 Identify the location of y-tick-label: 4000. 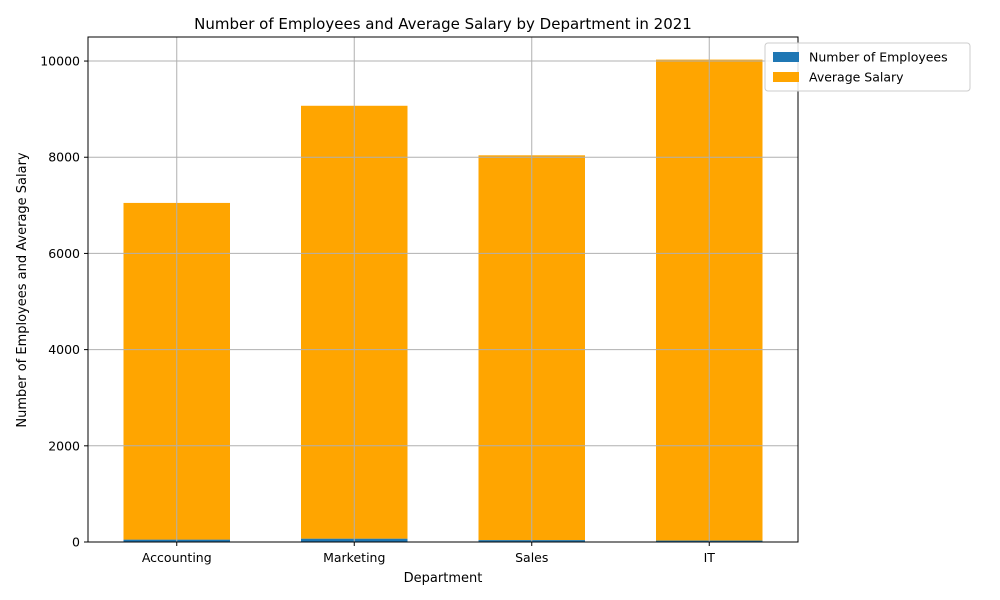
(64, 349).